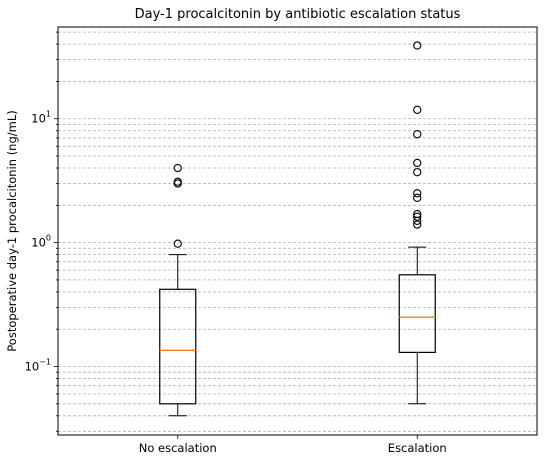  I want to click on y-tick-label: 10⁰, so click(41, 242).